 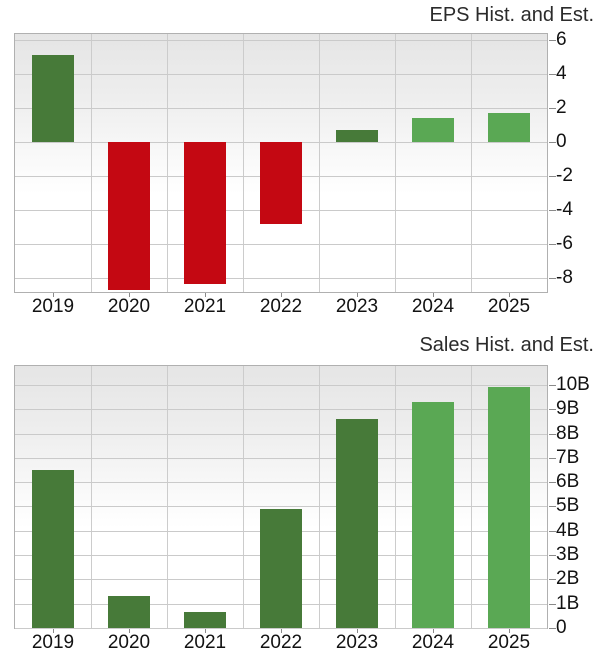 What do you see at coordinates (568, 530) in the screenshot?
I see `y-axis-tick-label: 4B` at bounding box center [568, 530].